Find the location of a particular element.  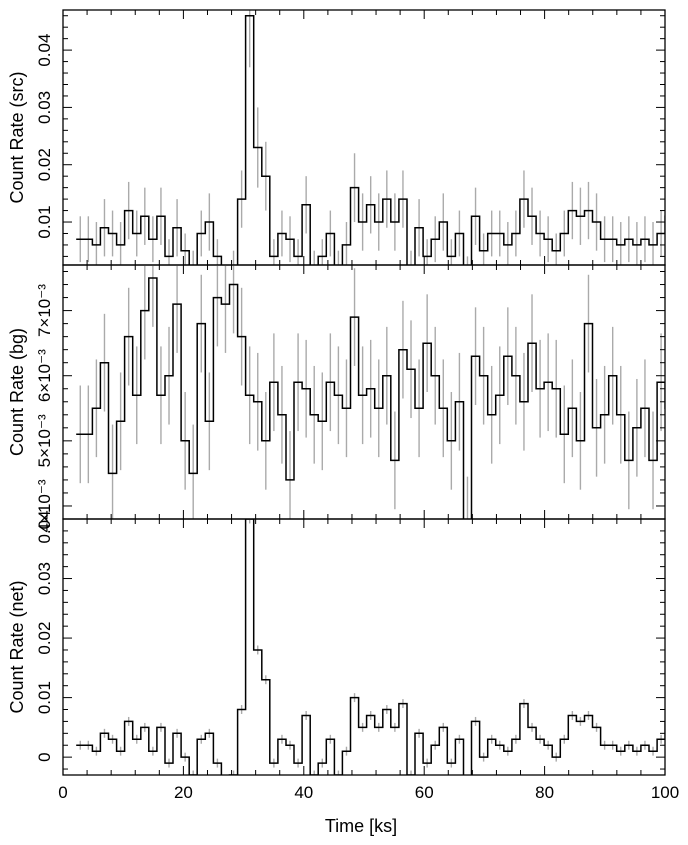

x-tick-label: 60 is located at coordinates (424, 792).